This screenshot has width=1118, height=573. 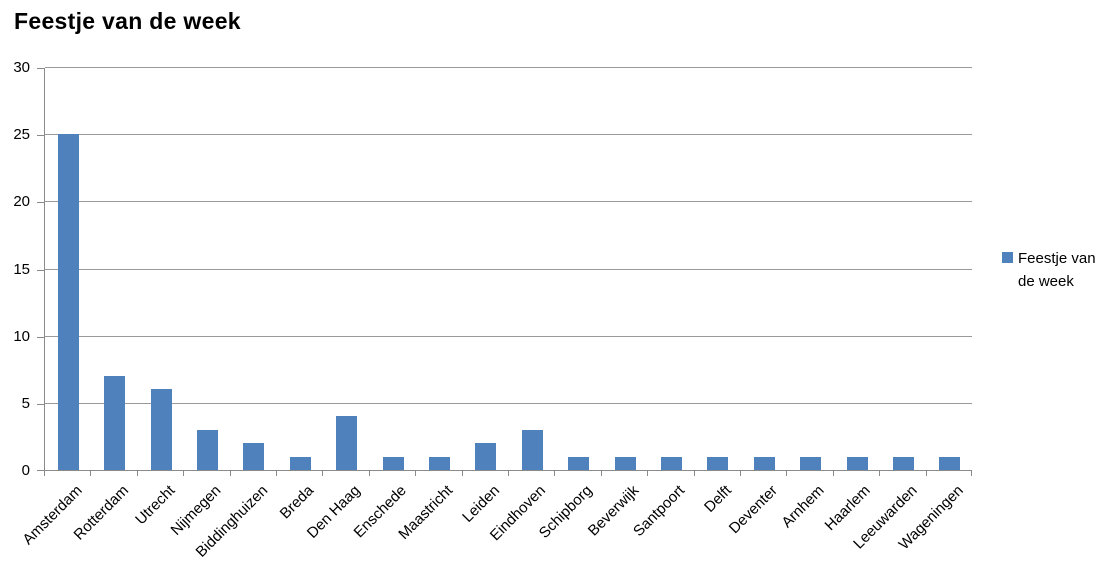 I want to click on y-axis-tick-label: 25, so click(x=21, y=135).